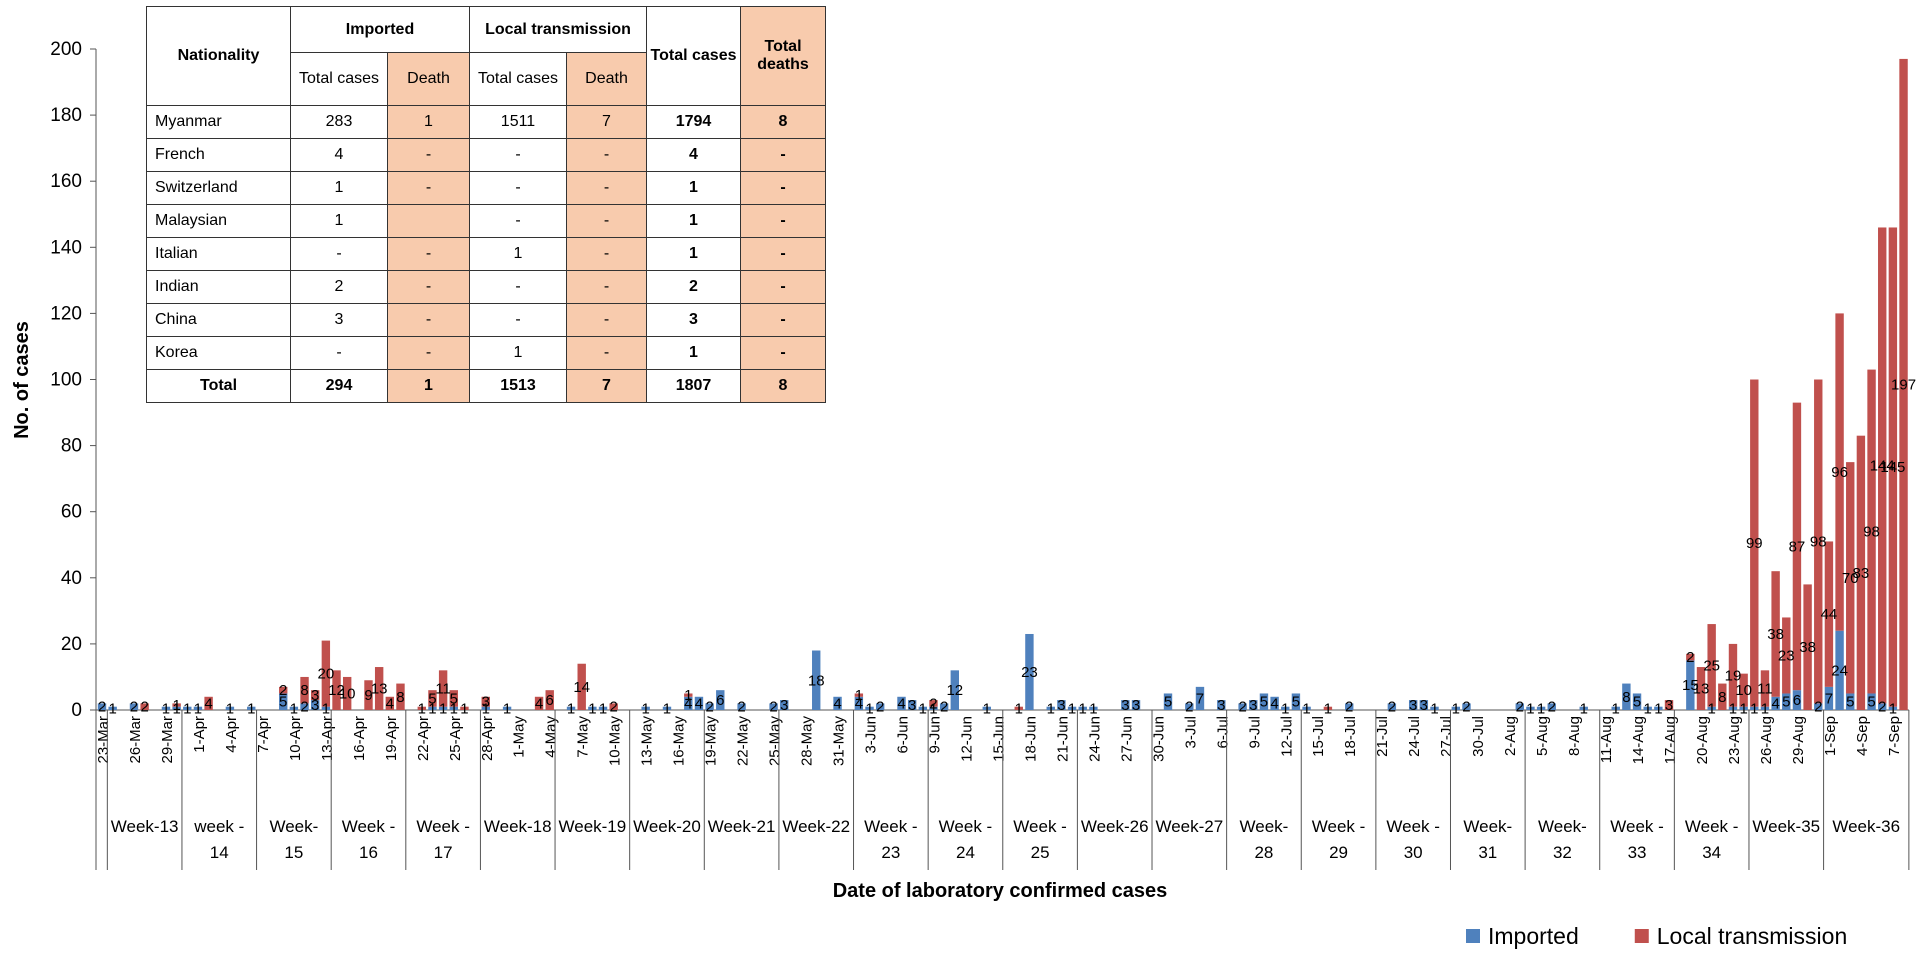 The image size is (1925, 956). Describe the element at coordinates (486, 287) in the screenshot. I see `table-row: Indian 2- - -2-` at that location.